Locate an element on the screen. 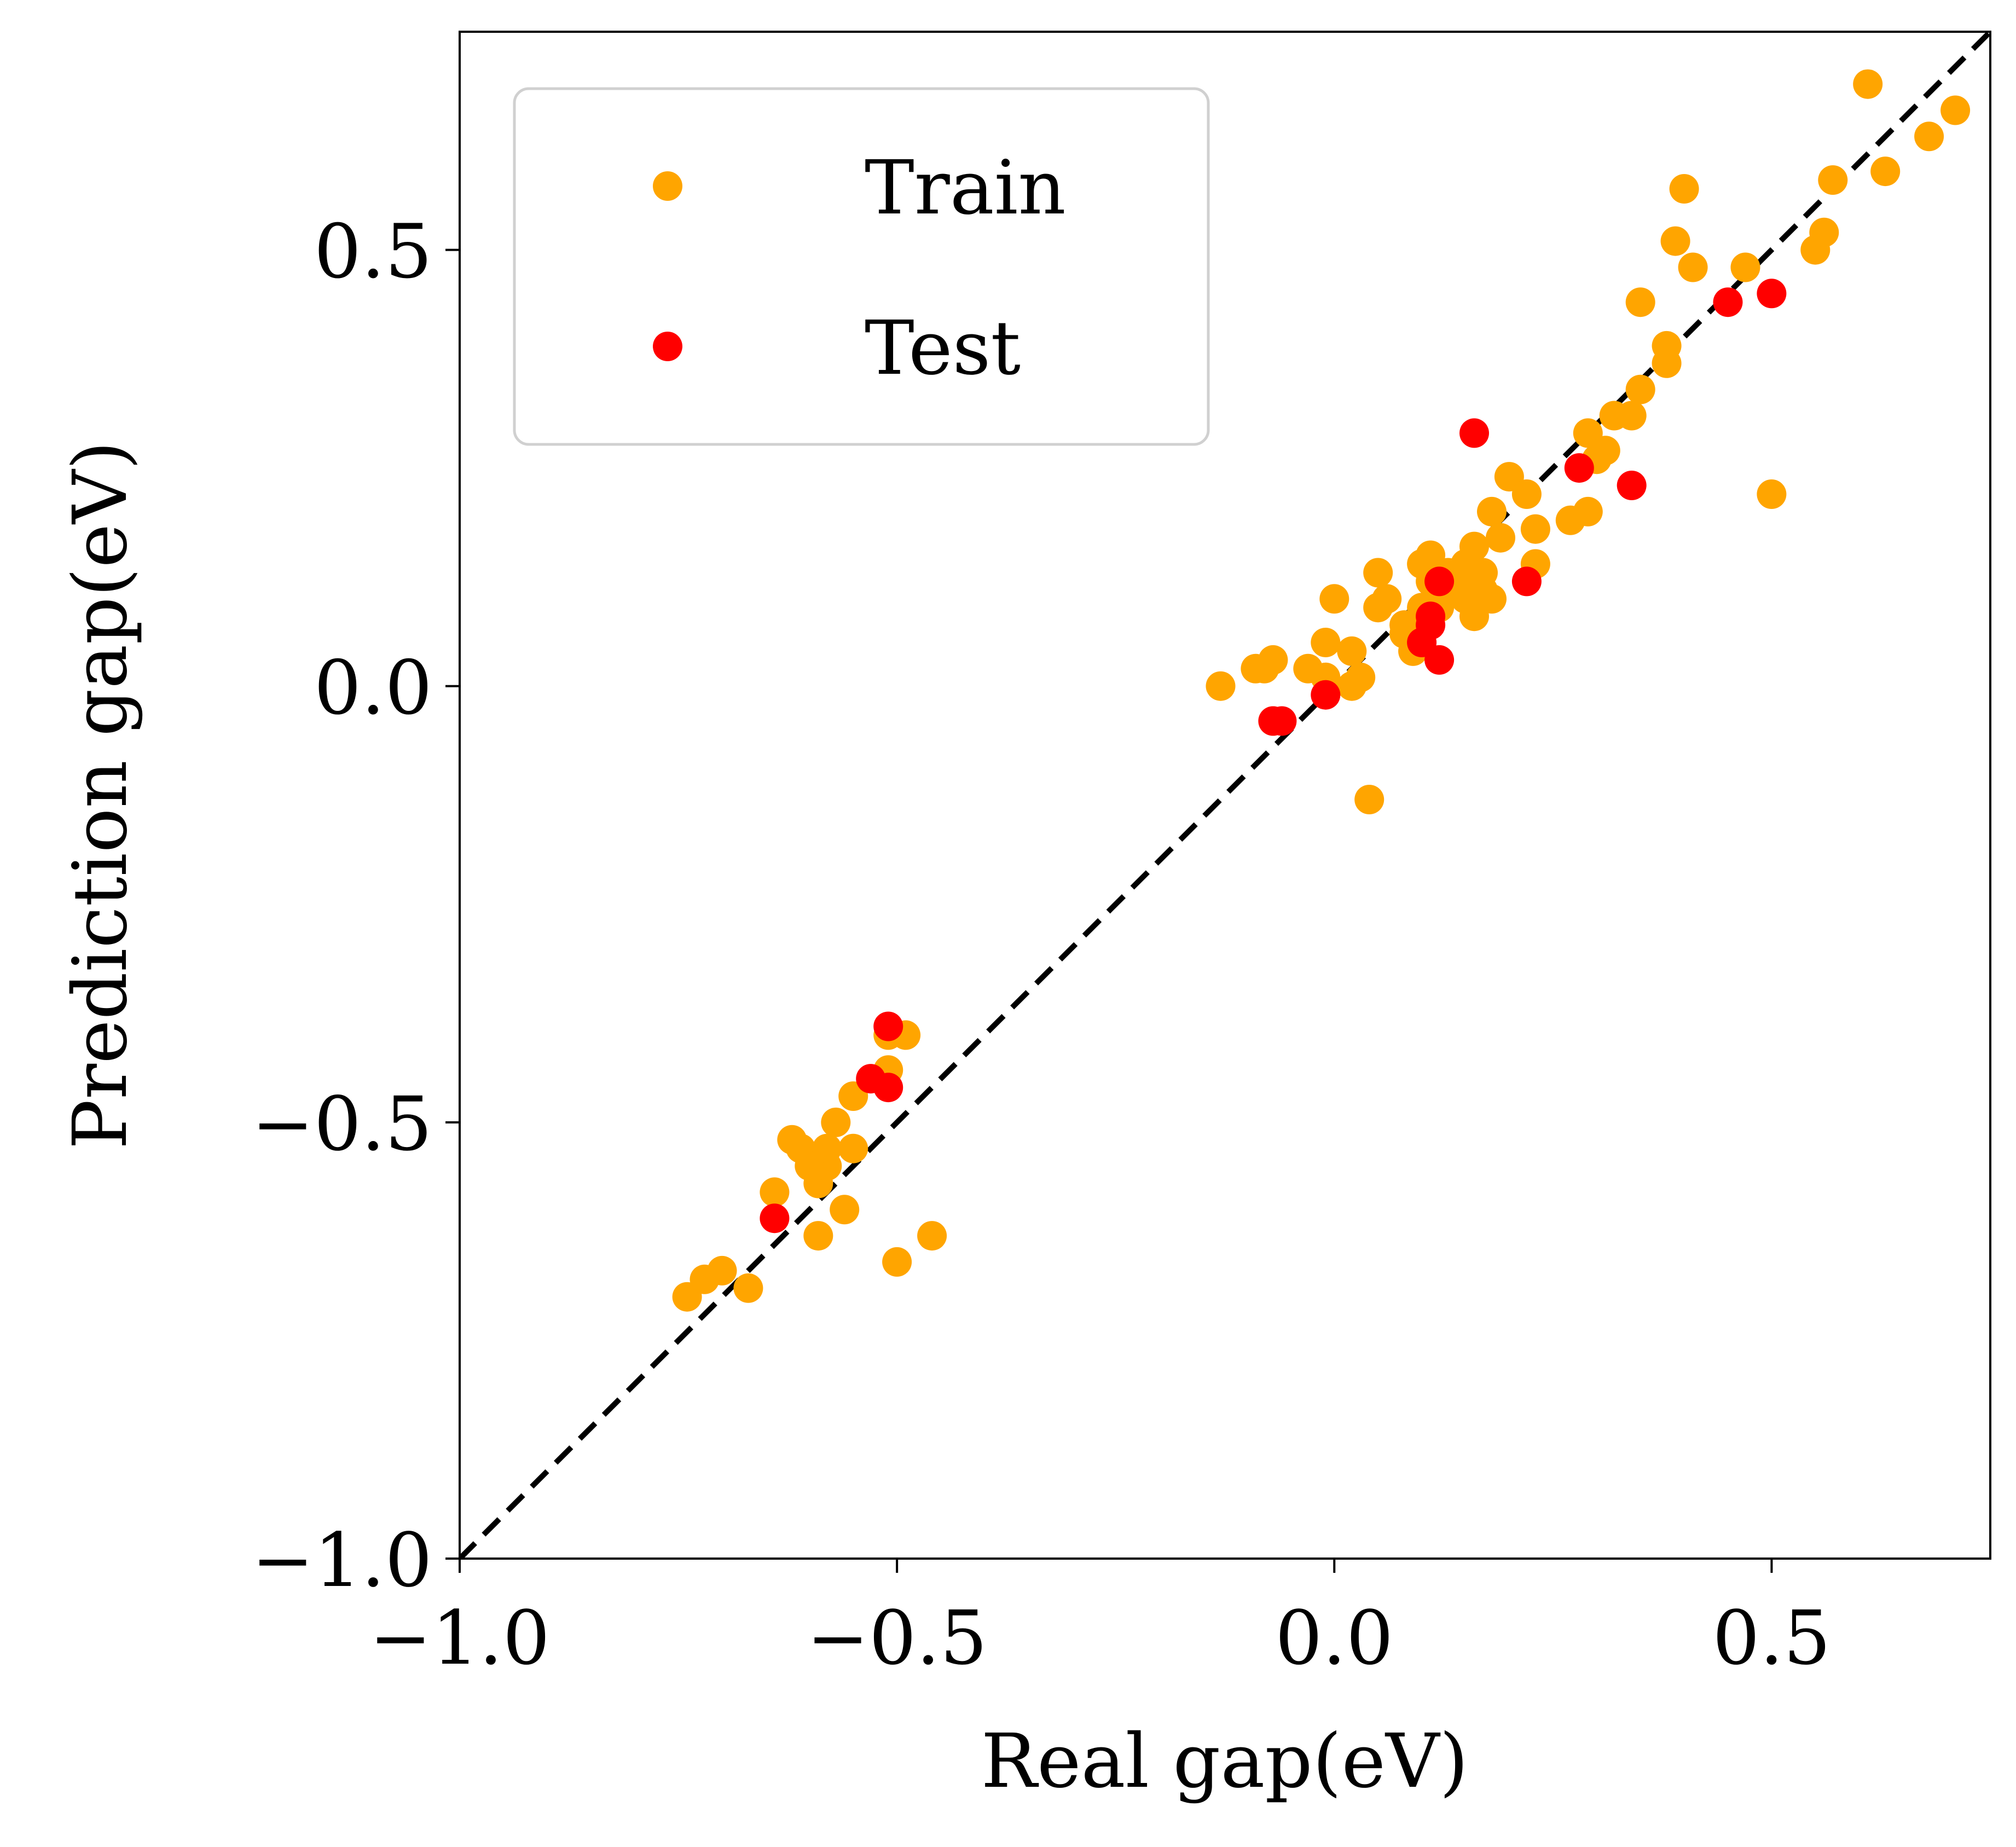 This screenshot has height=1847, width=2016. legend-marker-train is located at coordinates (668, 186).